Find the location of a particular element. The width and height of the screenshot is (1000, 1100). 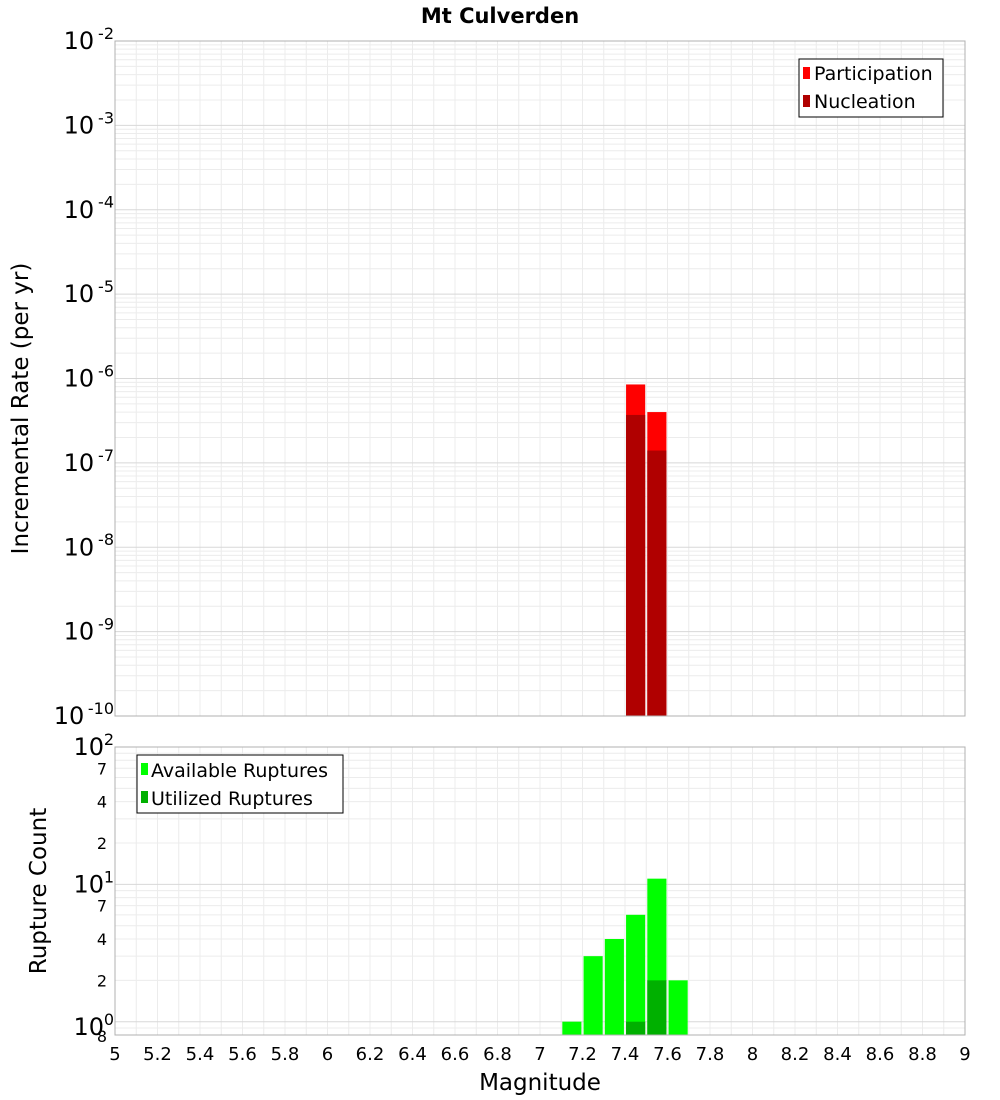

rate-y-axis-label: Incremental Rate (per yr) is located at coordinates (21, 409).